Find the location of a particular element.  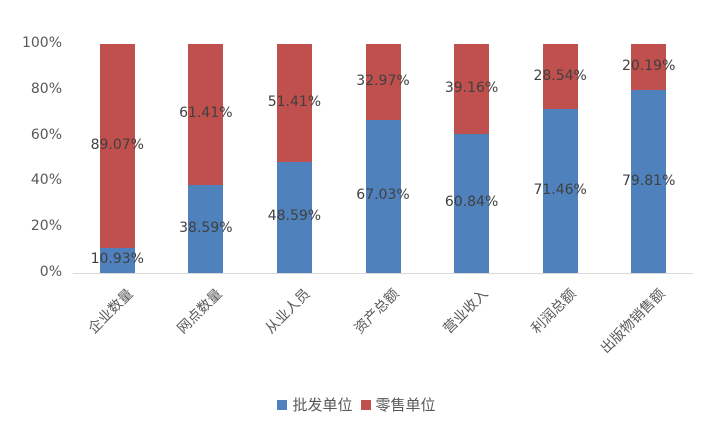

y-tick-label: 80% is located at coordinates (46, 88).